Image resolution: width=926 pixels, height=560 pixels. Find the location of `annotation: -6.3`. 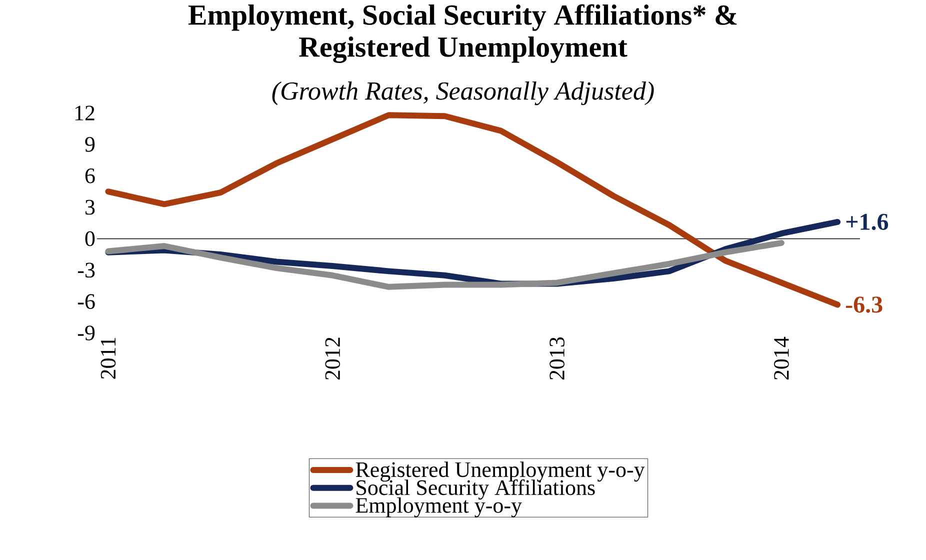

annotation: -6.3 is located at coordinates (864, 304).